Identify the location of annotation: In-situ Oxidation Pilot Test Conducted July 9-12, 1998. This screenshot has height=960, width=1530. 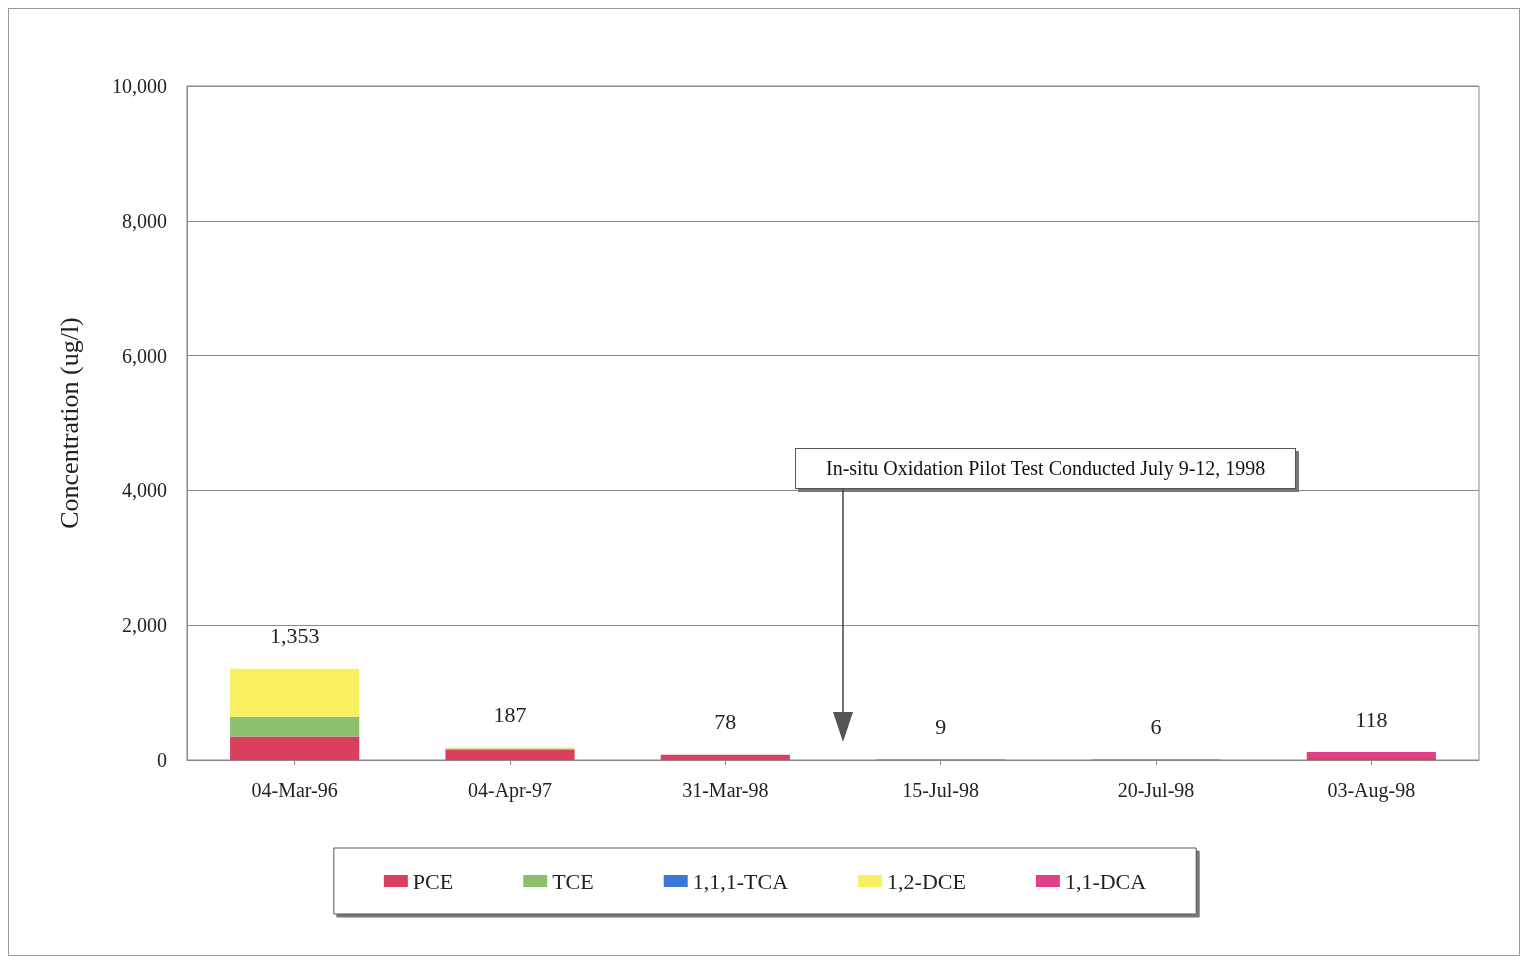
(1046, 468).